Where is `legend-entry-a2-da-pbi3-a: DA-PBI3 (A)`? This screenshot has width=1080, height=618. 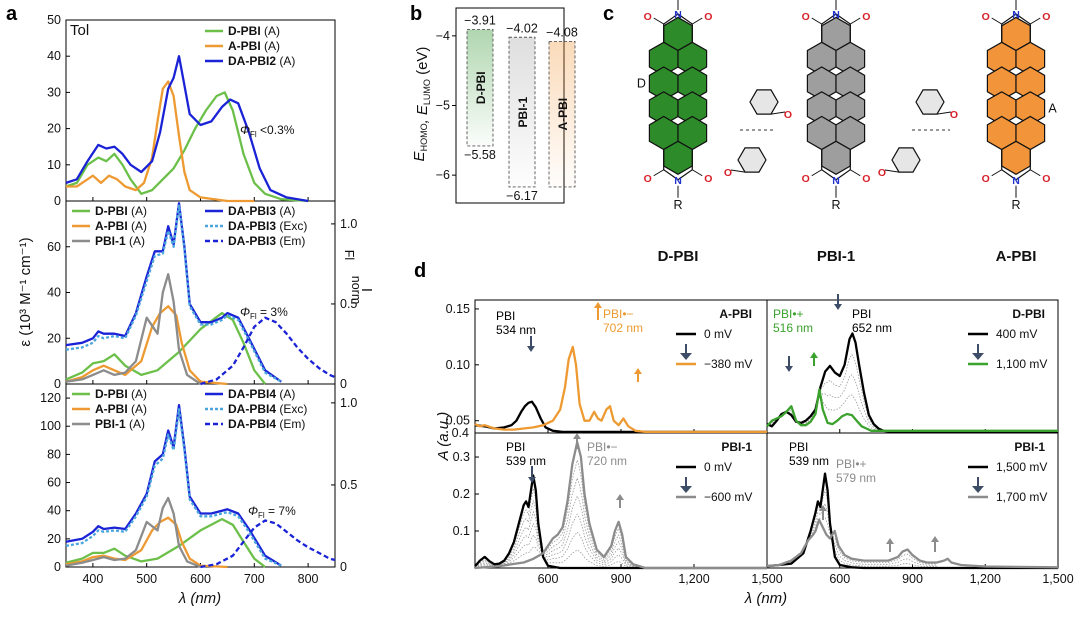
legend-entry-a2-da-pbi3-a: DA-PBI3 (A) is located at coordinates (261, 211).